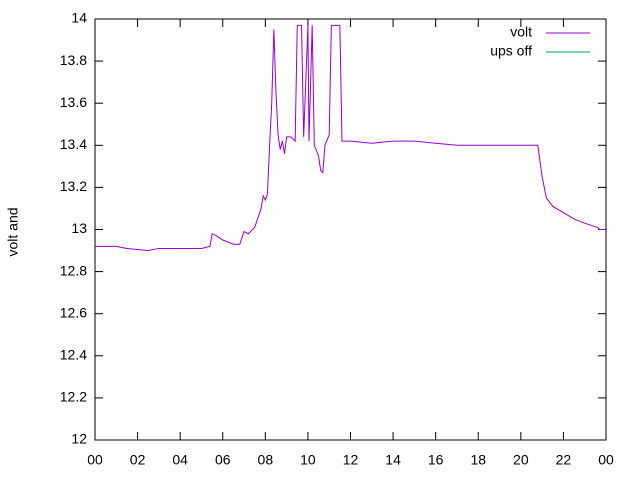 Image resolution: width=640 pixels, height=480 pixels. I want to click on x-tick-label: 06, so click(223, 460).